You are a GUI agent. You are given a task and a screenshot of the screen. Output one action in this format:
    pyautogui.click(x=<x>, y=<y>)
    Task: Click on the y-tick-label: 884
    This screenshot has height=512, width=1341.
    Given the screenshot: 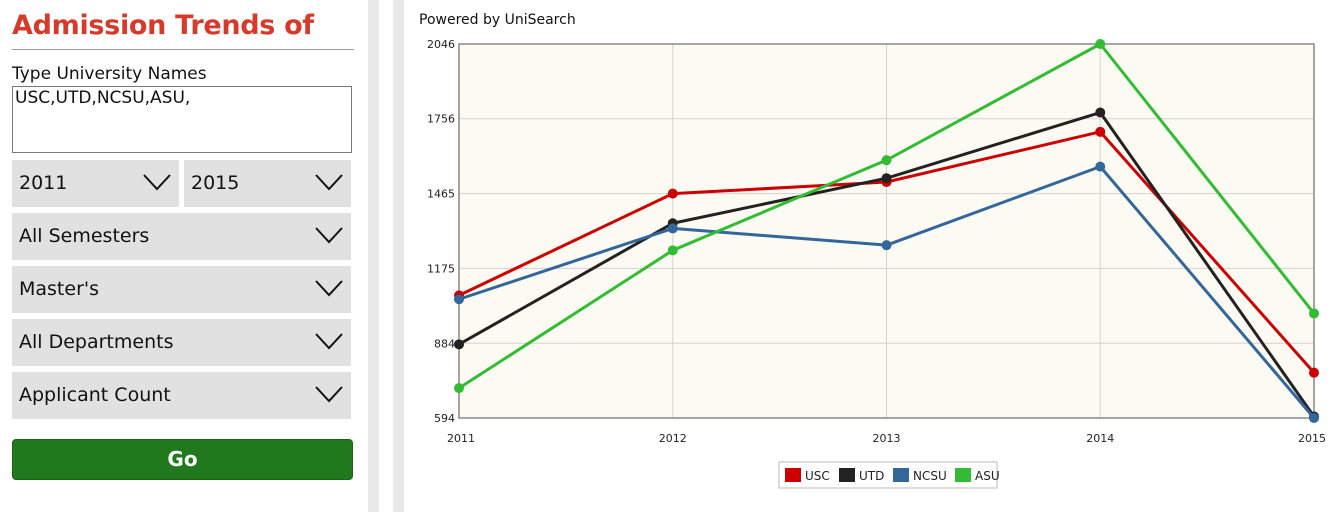 What is the action you would take?
    pyautogui.click(x=444, y=343)
    